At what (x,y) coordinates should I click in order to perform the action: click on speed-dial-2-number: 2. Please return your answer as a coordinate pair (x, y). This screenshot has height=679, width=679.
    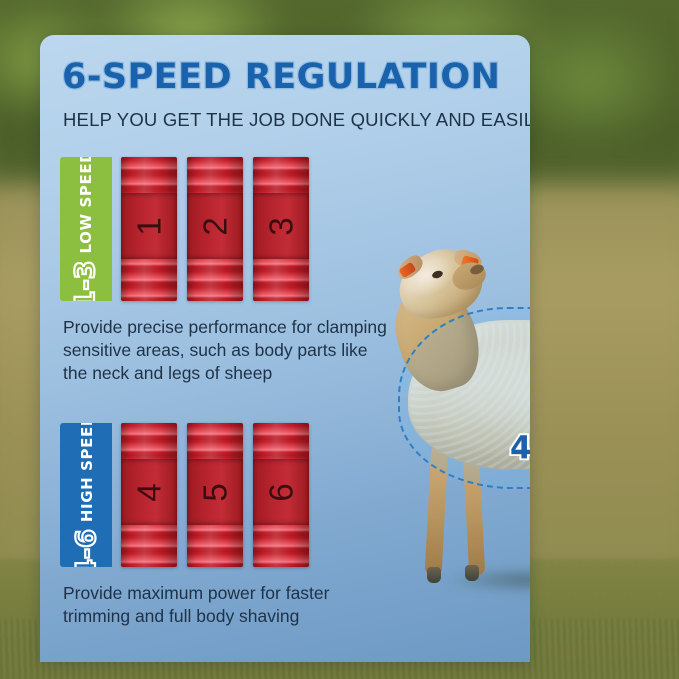
    Looking at the image, I should click on (215, 226).